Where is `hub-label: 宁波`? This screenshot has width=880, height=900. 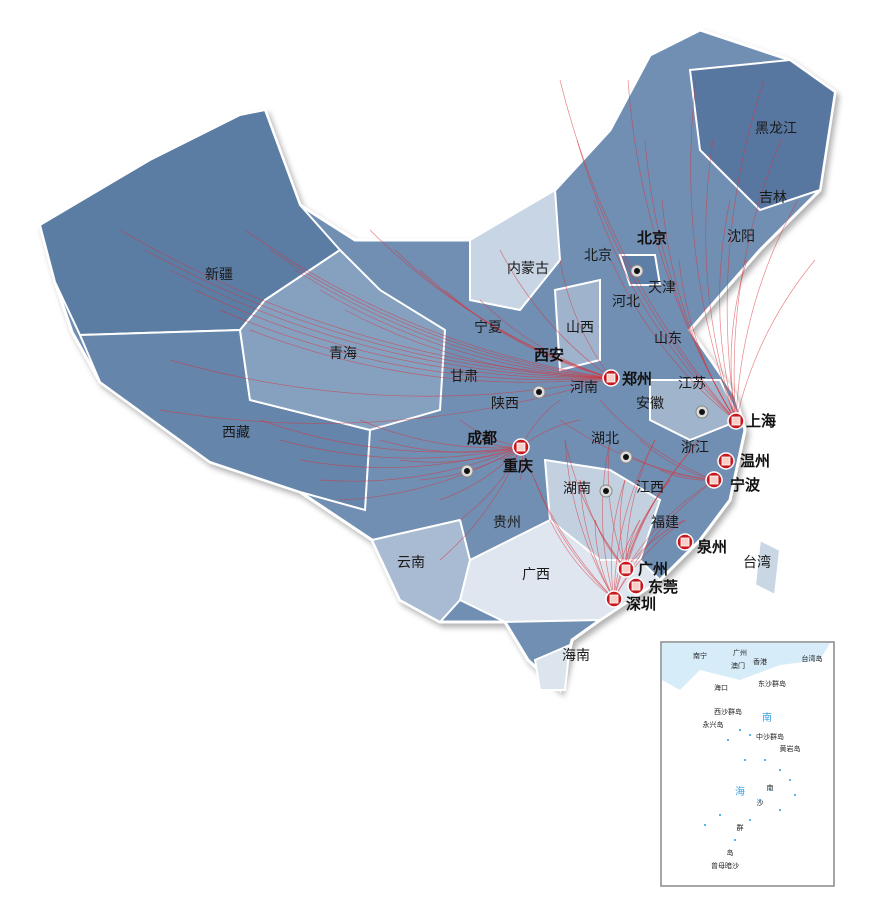 hub-label: 宁波 is located at coordinates (745, 485).